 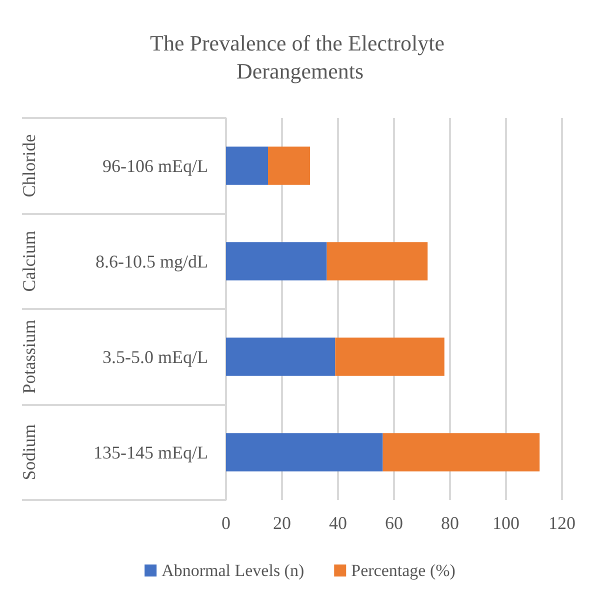 I want to click on chart-title: The Prevalence of the Electrolyte Derangements, so click(x=300, y=57).